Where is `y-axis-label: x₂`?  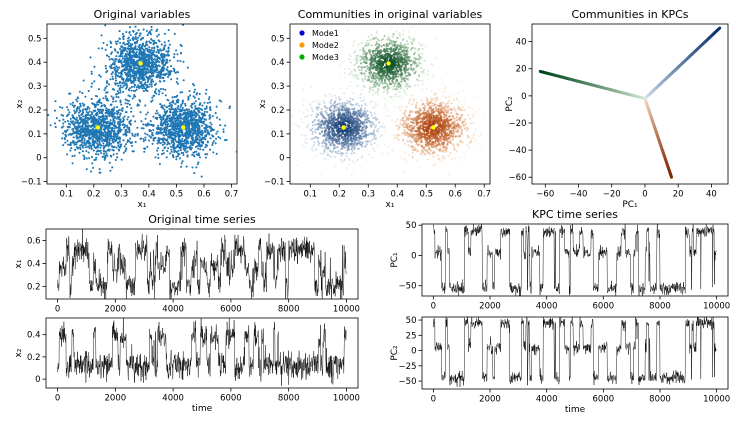
y-axis-label: x₂ is located at coordinates (20, 103).